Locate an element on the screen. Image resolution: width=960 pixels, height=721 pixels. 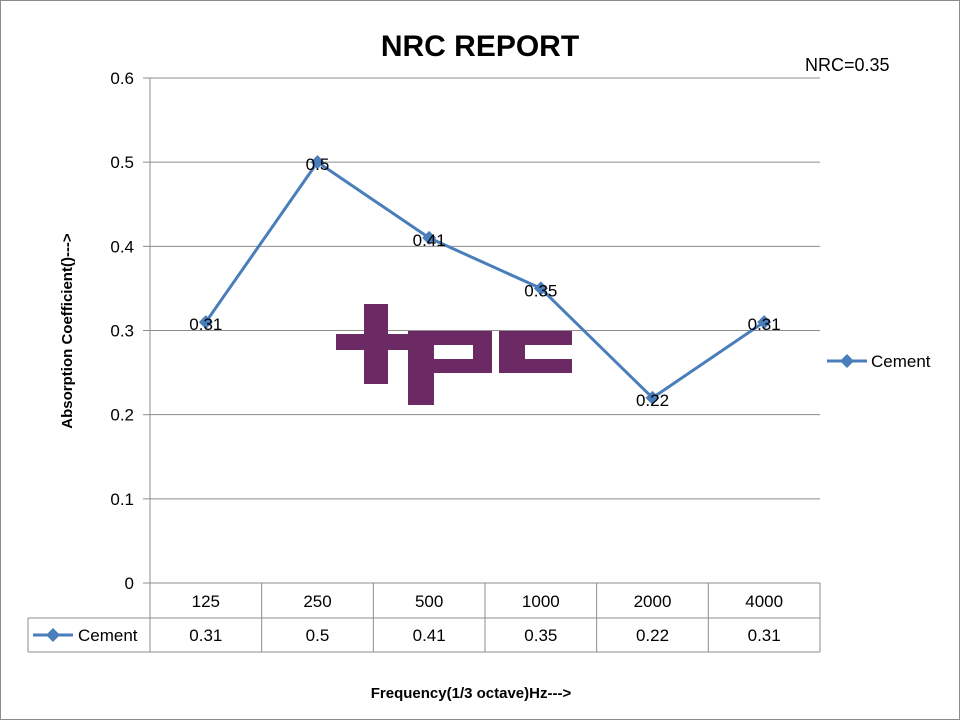
legend: Cement is located at coordinates (879, 361).